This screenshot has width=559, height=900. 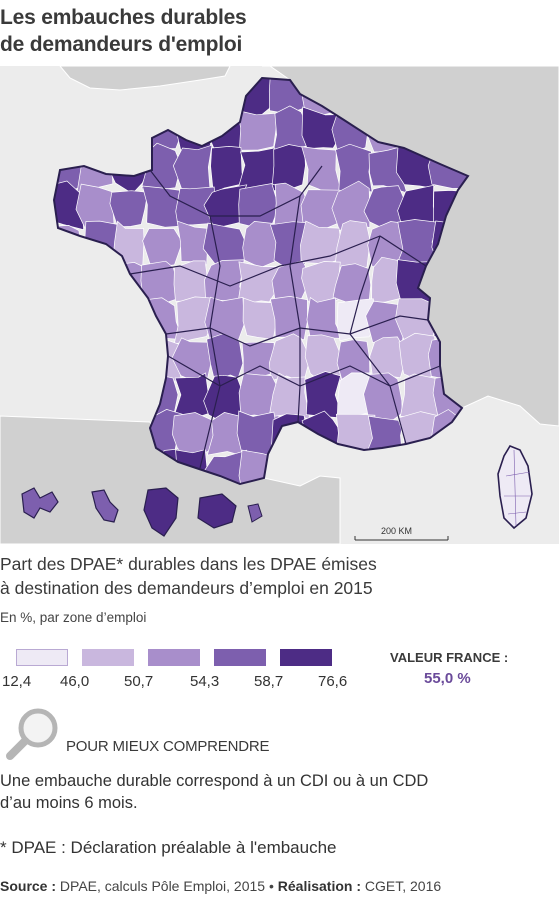 I want to click on legend-tick-2: 46,0, so click(x=75, y=681).